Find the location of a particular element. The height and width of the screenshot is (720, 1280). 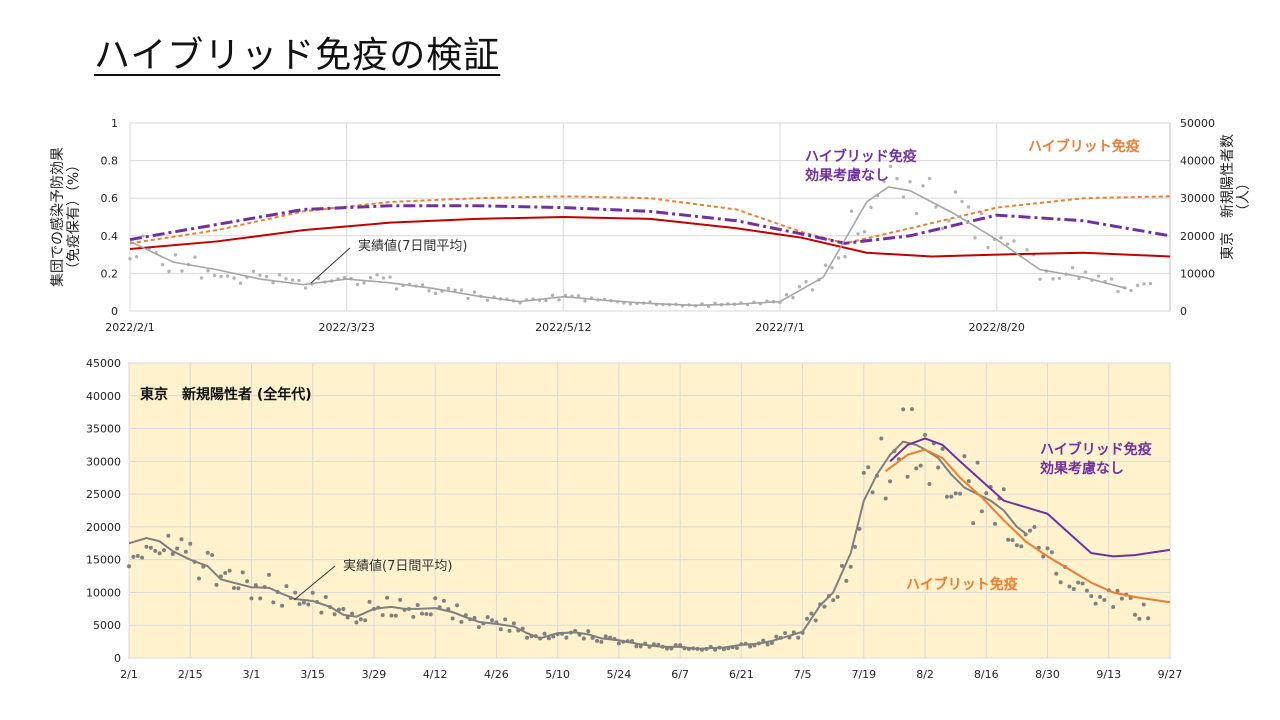

bottom-x-tick: 9/27 is located at coordinates (1170, 674).